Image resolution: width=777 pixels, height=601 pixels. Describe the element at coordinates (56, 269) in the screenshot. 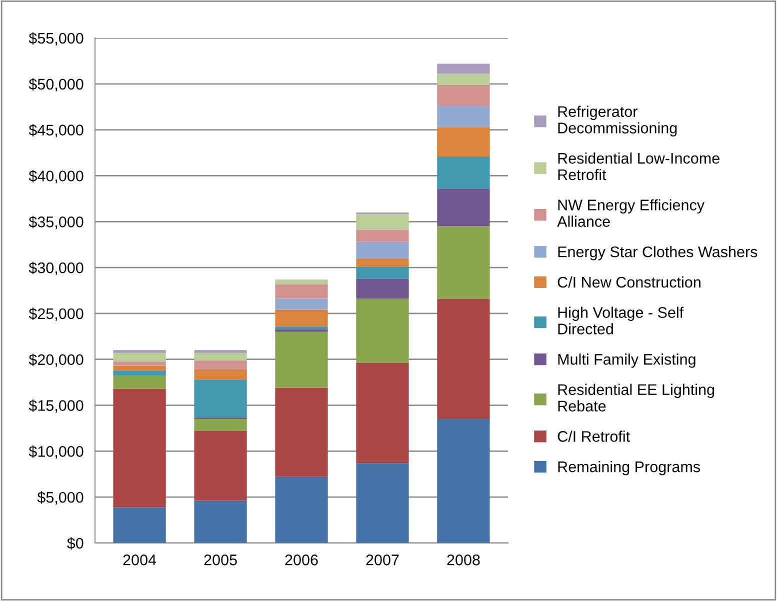

I see `y-tick-label: $30,000` at that location.